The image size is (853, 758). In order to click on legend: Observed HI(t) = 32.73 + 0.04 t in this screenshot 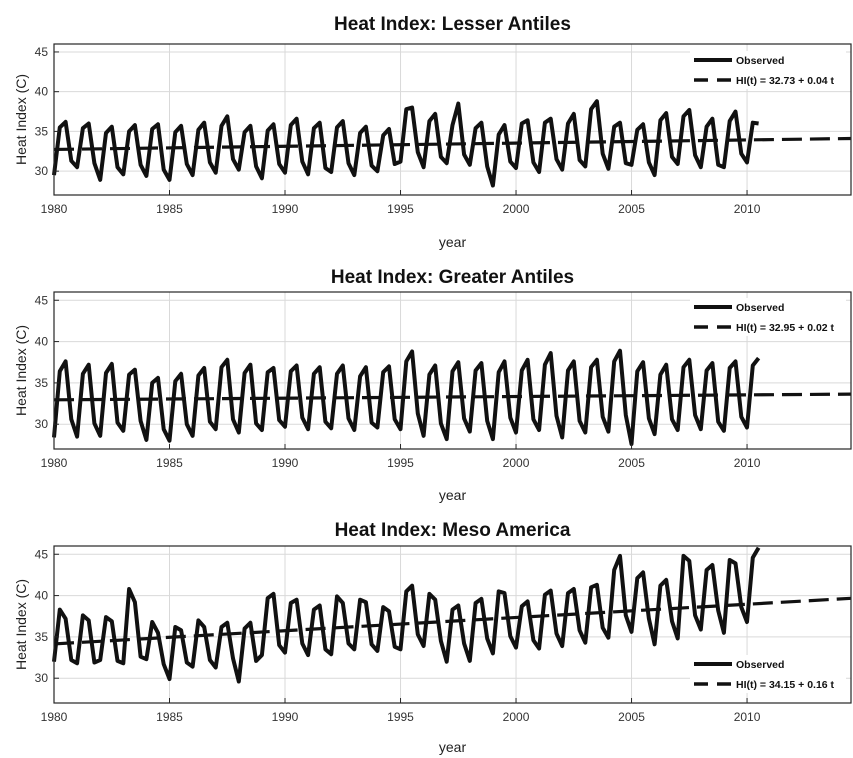, I will do `click(768, 70)`.